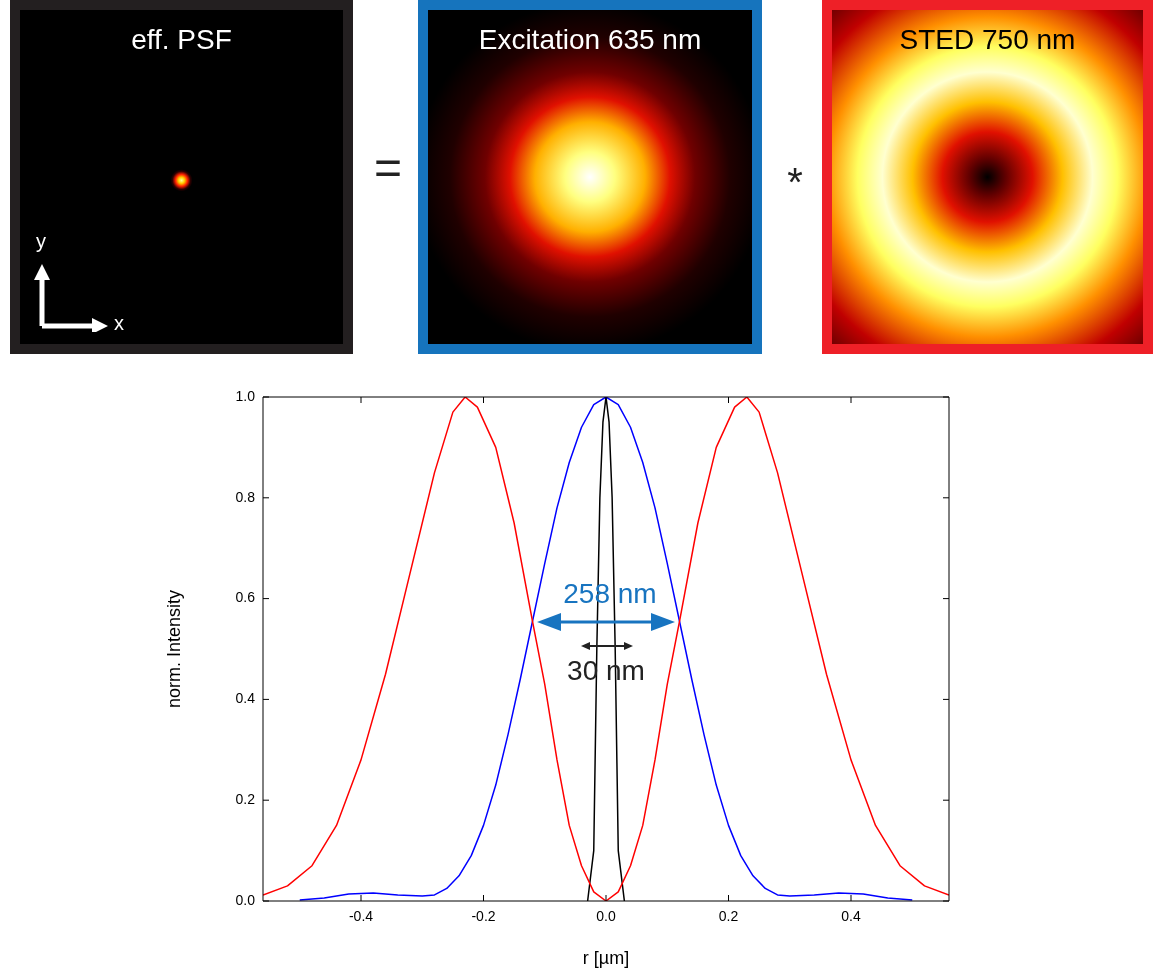 This screenshot has width=1153, height=974. Describe the element at coordinates (245, 899) in the screenshot. I see `y-tick-label: 0.0` at that location.